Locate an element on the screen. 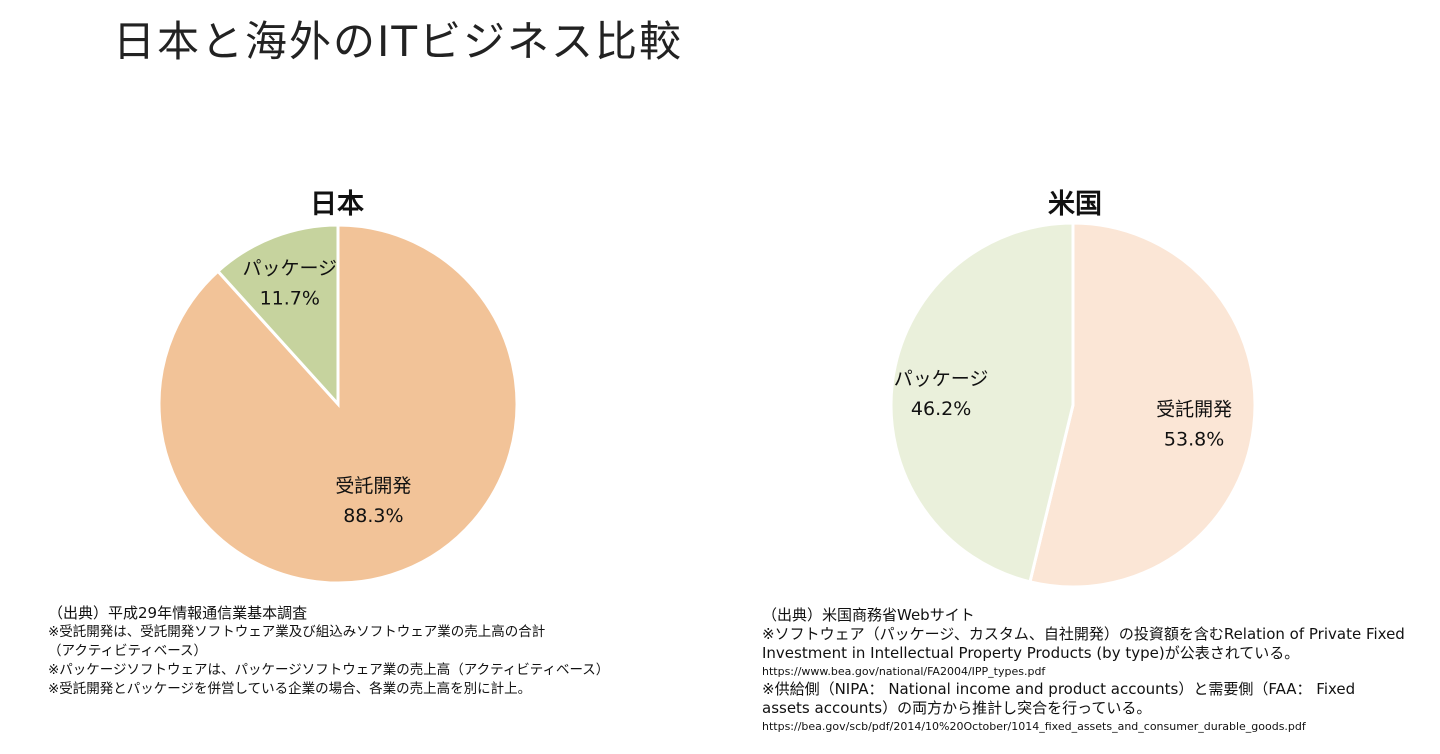  slice-value-label: 53.8% is located at coordinates (1194, 440).